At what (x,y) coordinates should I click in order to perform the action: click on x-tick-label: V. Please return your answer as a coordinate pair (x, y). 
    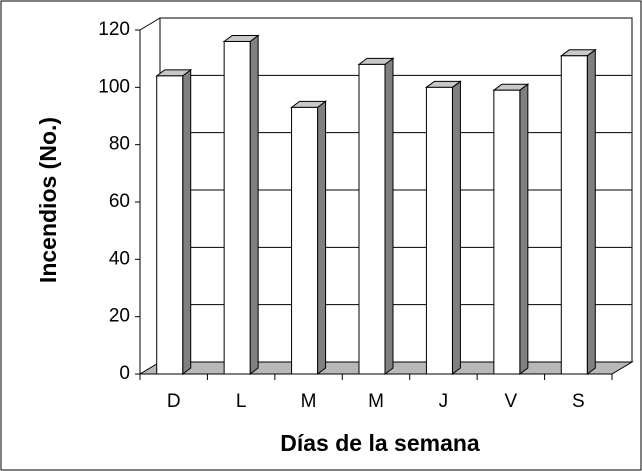
    Looking at the image, I should click on (511, 401).